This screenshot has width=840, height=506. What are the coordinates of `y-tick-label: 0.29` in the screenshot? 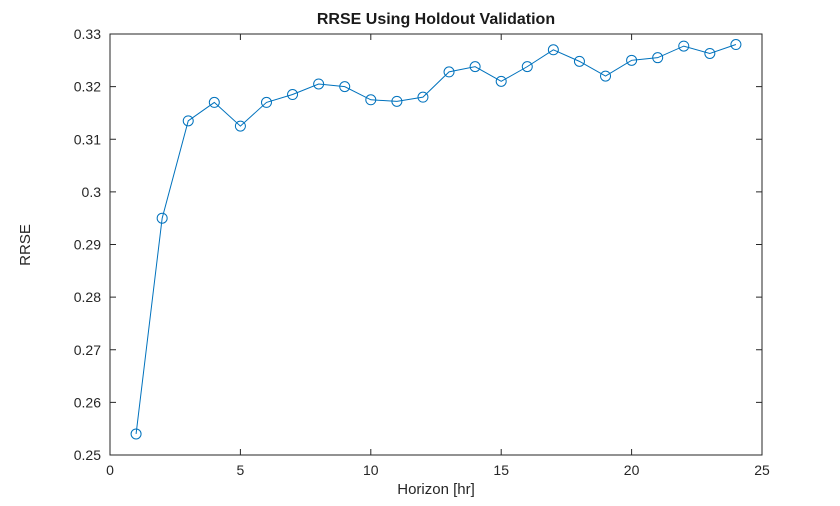 It's located at (87, 245).